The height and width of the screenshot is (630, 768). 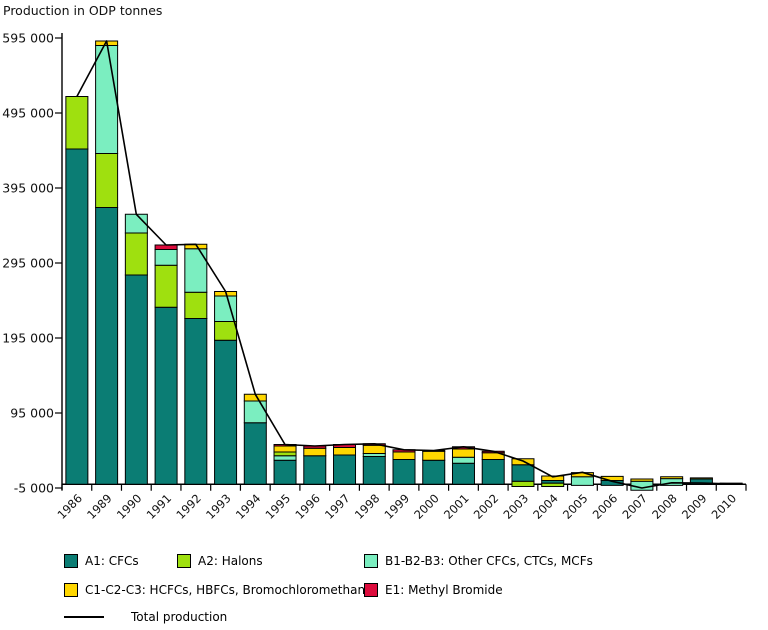 What do you see at coordinates (71, 561) in the screenshot?
I see `legend-swatch-a1` at bounding box center [71, 561].